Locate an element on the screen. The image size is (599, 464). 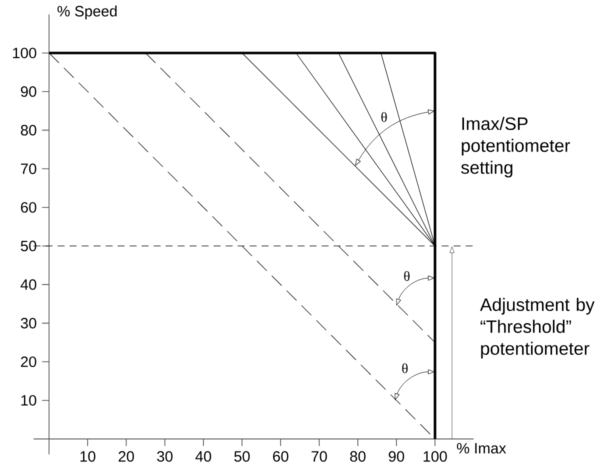
y-tick-label: 20 is located at coordinates (28, 362).